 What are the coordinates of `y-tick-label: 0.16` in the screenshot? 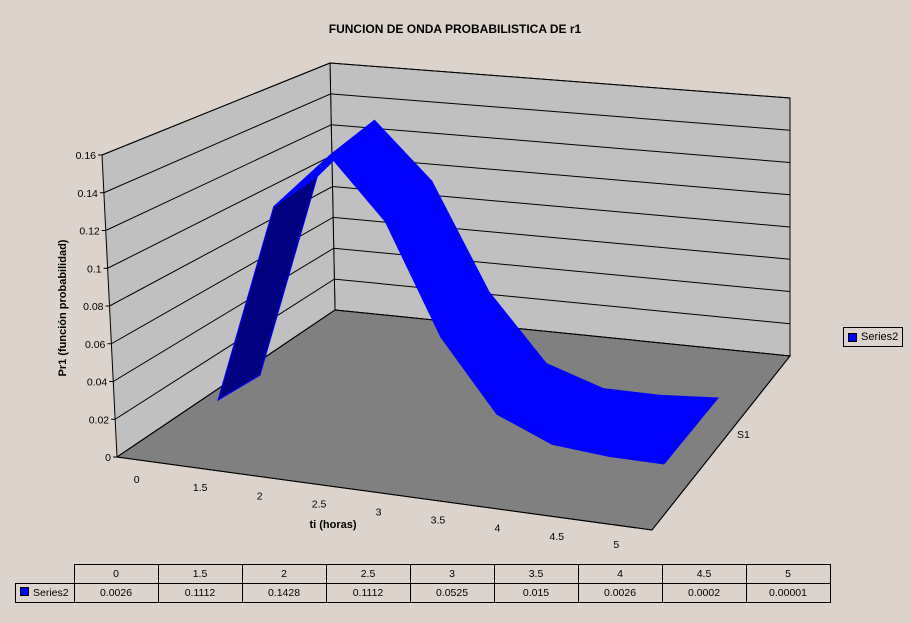 It's located at (86, 156).